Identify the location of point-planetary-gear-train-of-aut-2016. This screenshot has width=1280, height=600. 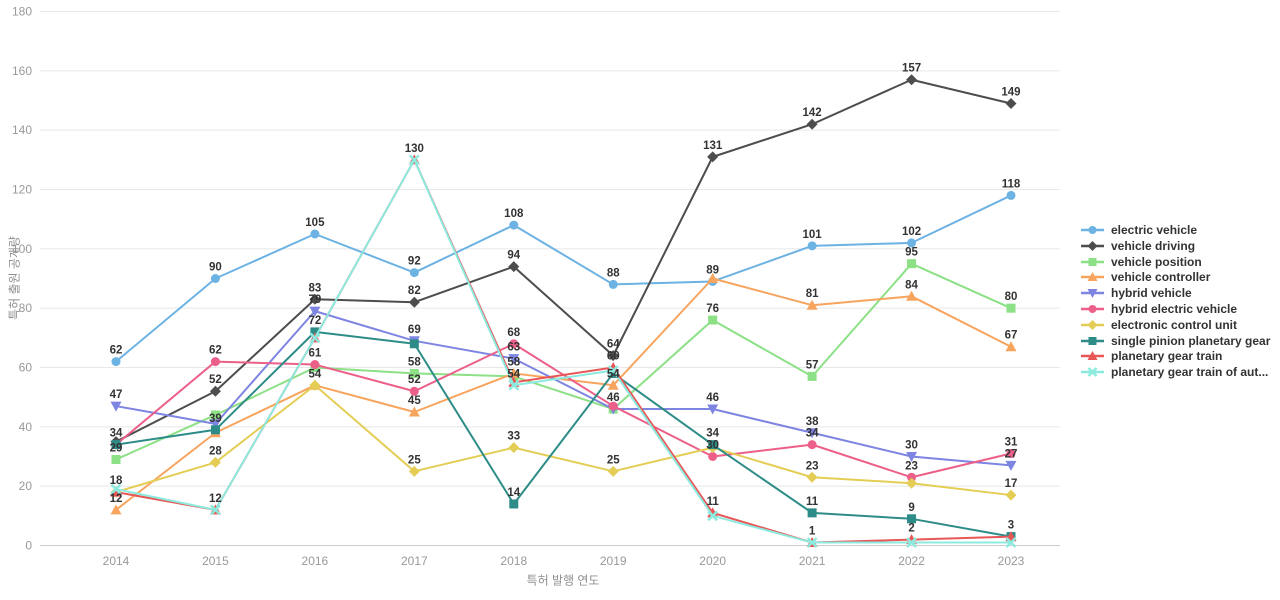
(315, 338).